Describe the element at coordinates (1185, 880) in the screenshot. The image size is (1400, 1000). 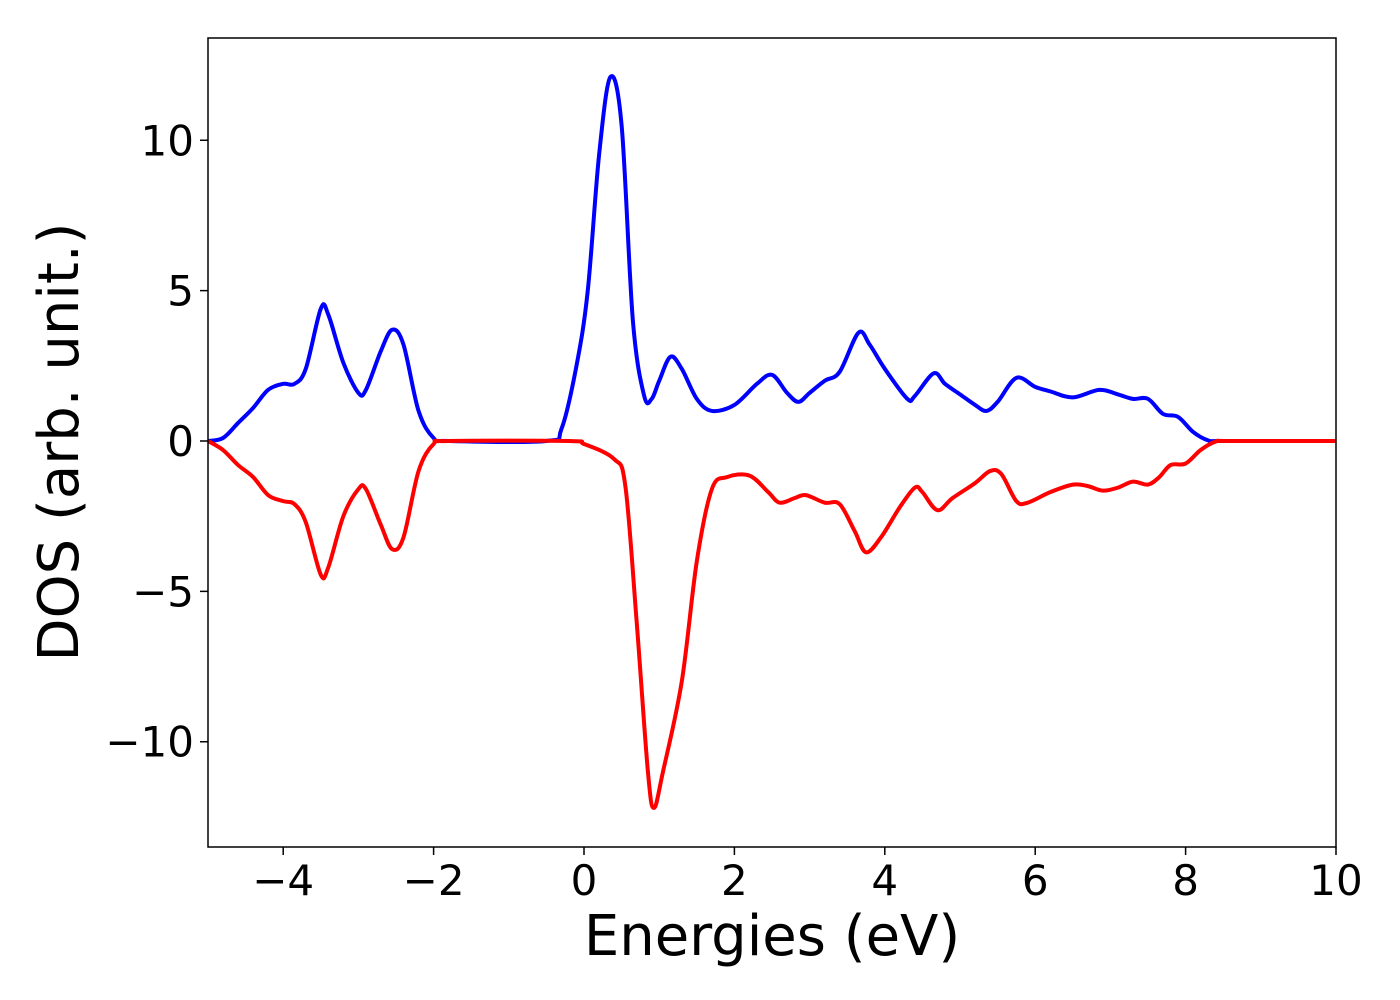
I see `x-tick-label: 8` at that location.